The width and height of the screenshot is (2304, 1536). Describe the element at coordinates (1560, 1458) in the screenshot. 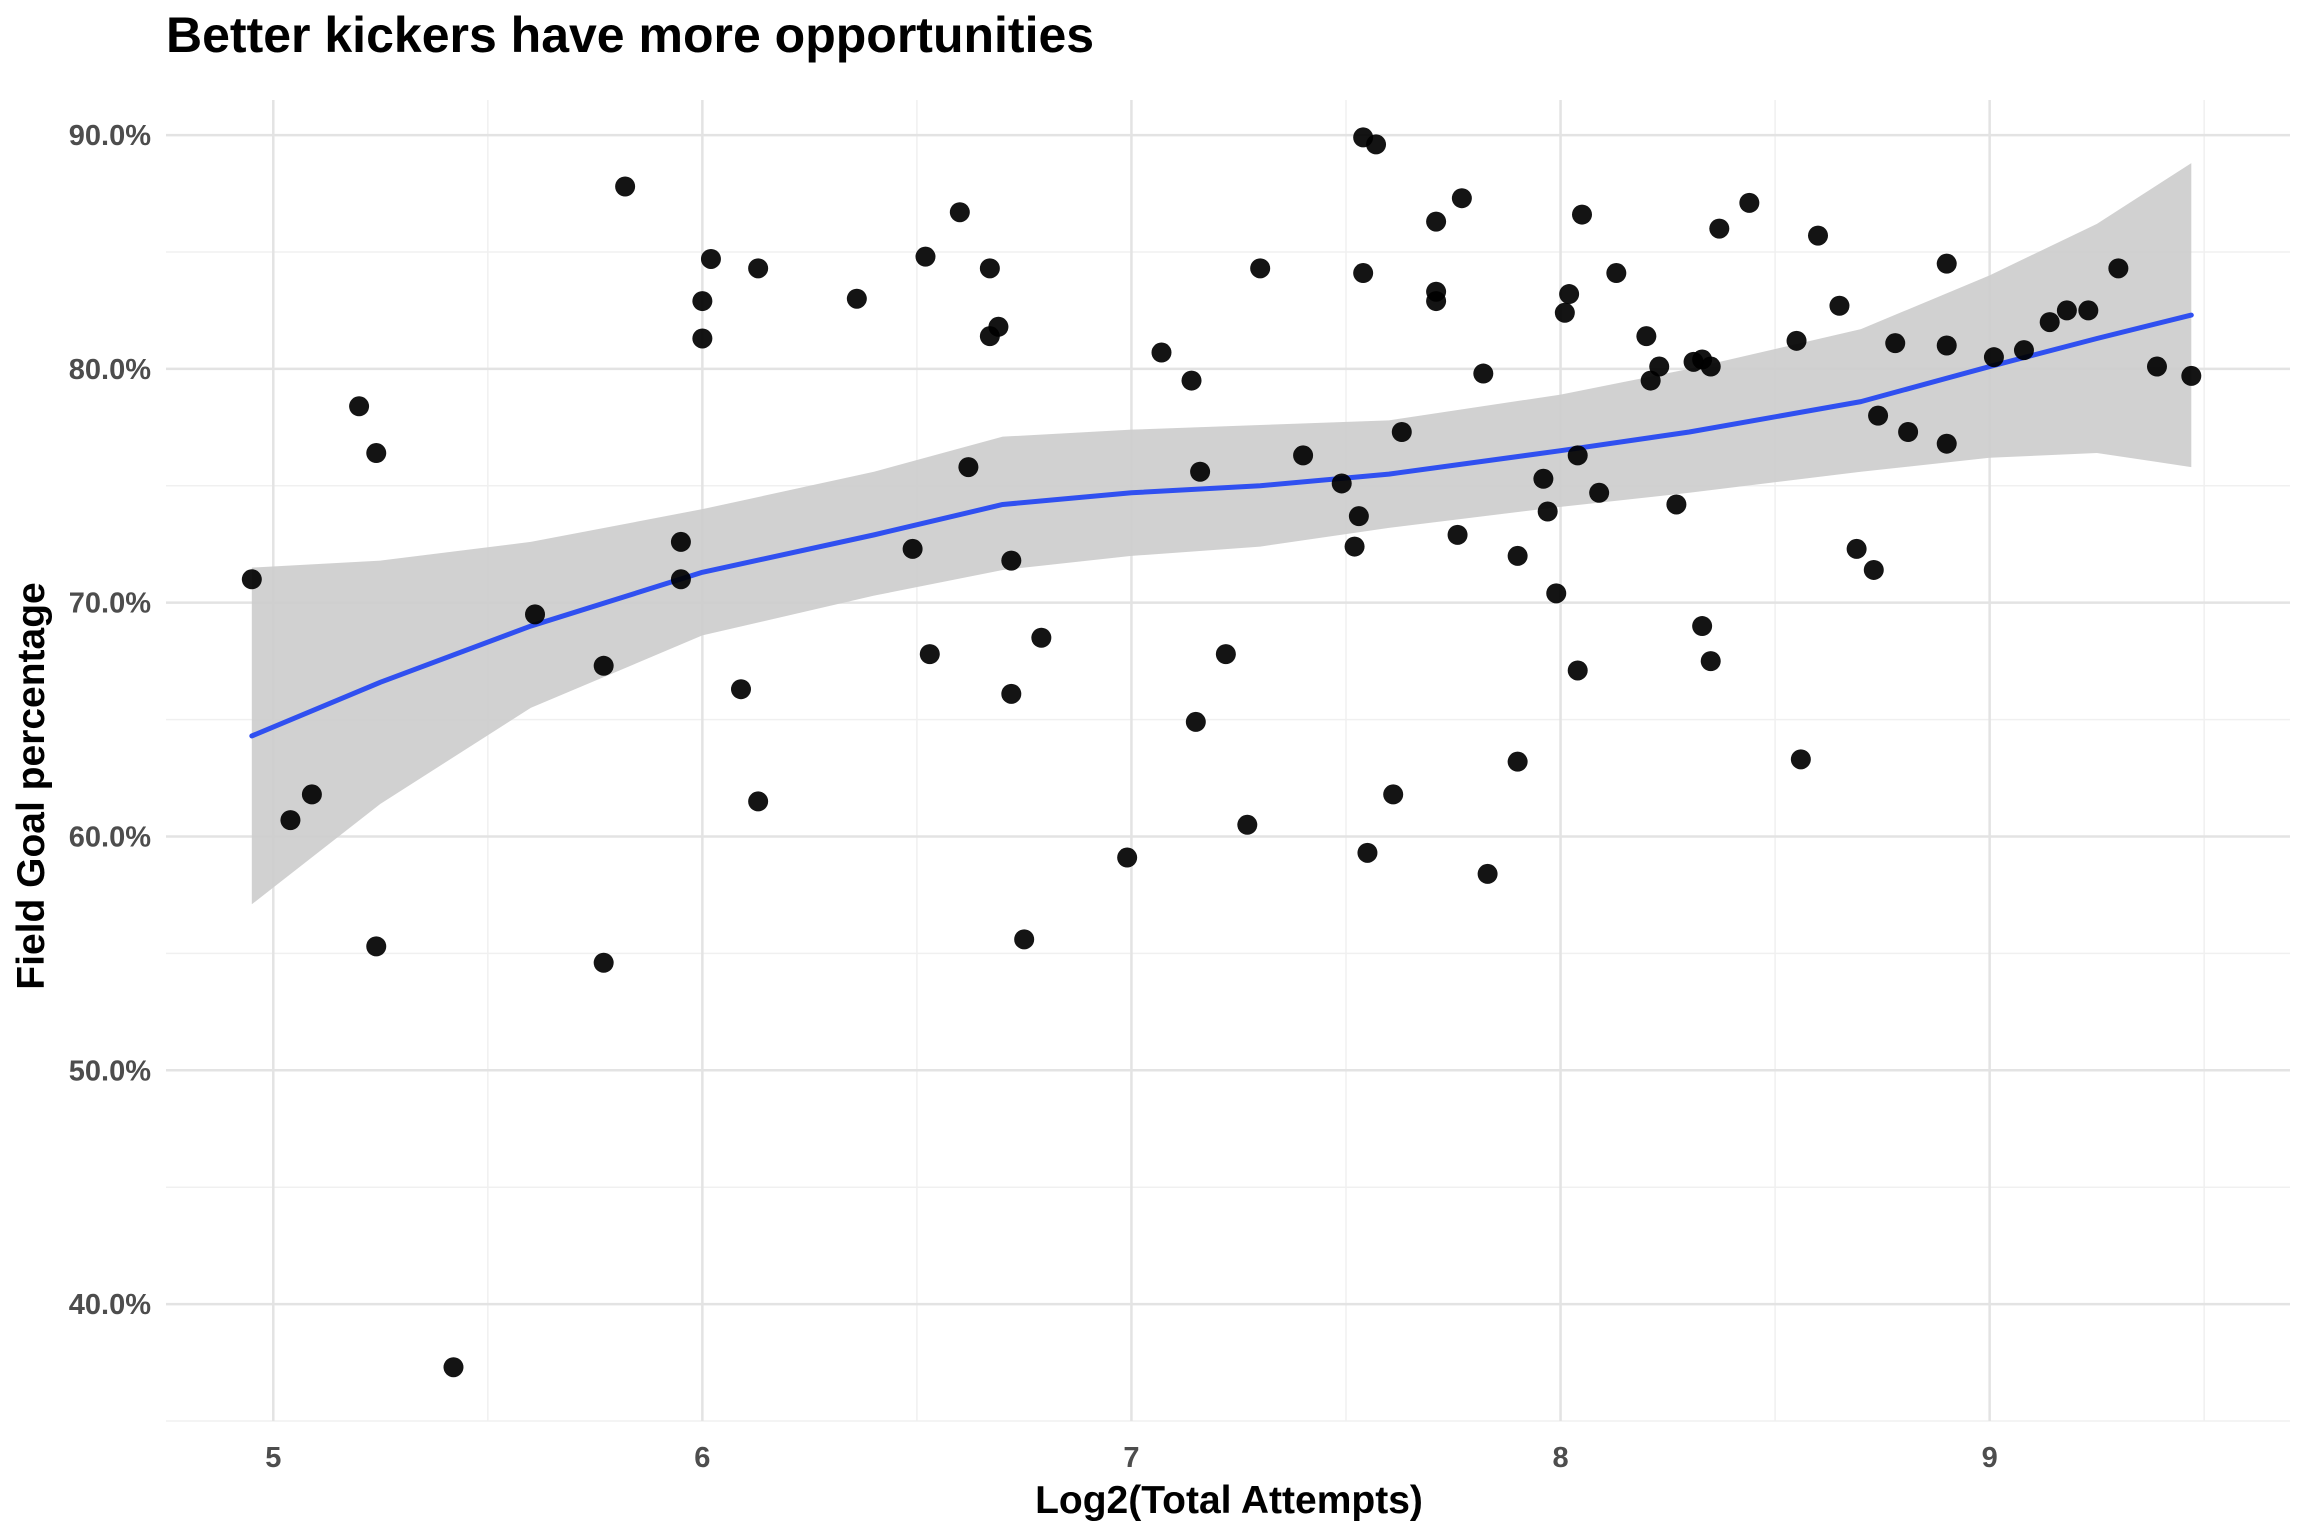

I see `x-tick-label: 8` at that location.